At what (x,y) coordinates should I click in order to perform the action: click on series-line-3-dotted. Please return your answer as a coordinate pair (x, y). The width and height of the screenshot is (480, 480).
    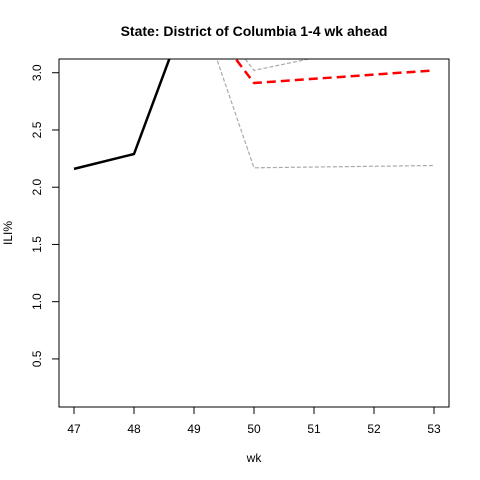
    Looking at the image, I should click on (278, 65).